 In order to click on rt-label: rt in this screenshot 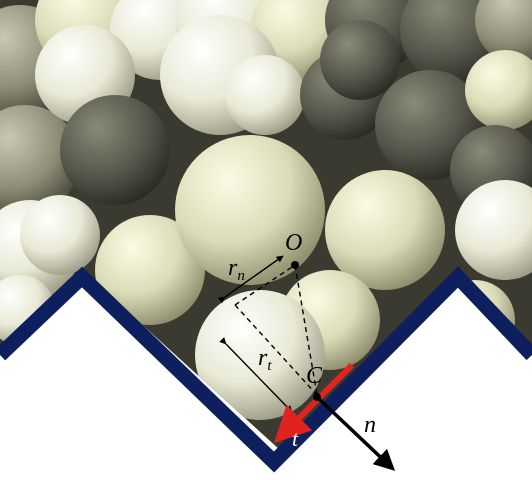, I will do `click(265, 359)`.